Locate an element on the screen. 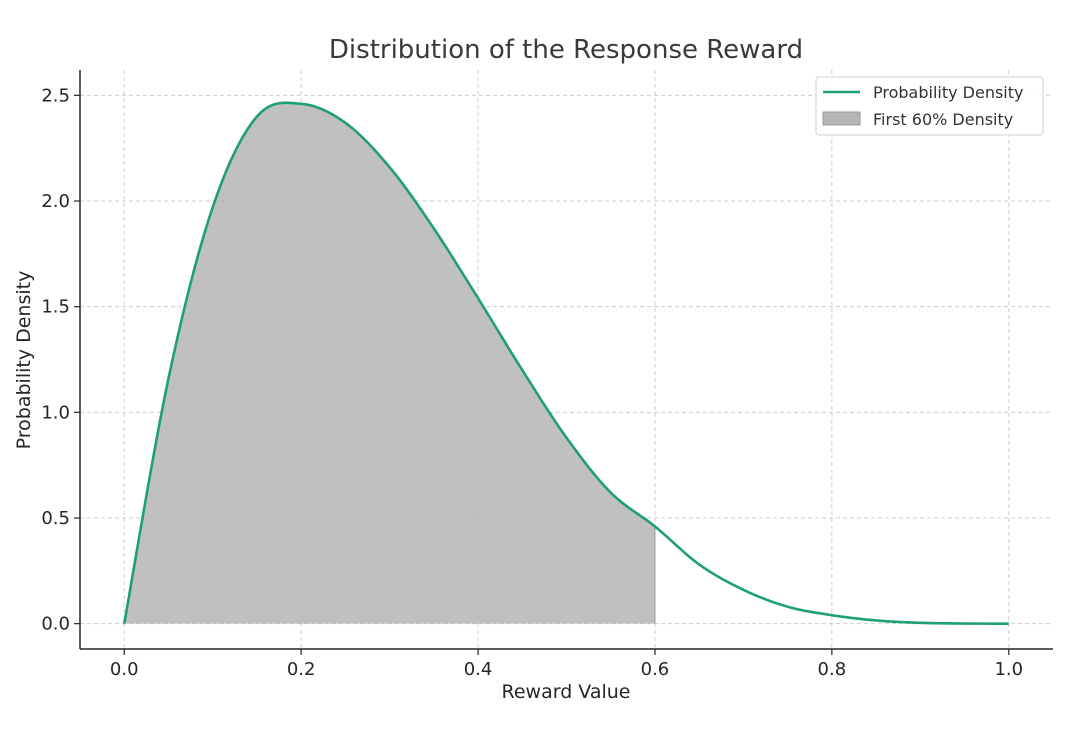 This screenshot has height=739, width=1080. legend-label-fill: First 60% Density is located at coordinates (943, 119).